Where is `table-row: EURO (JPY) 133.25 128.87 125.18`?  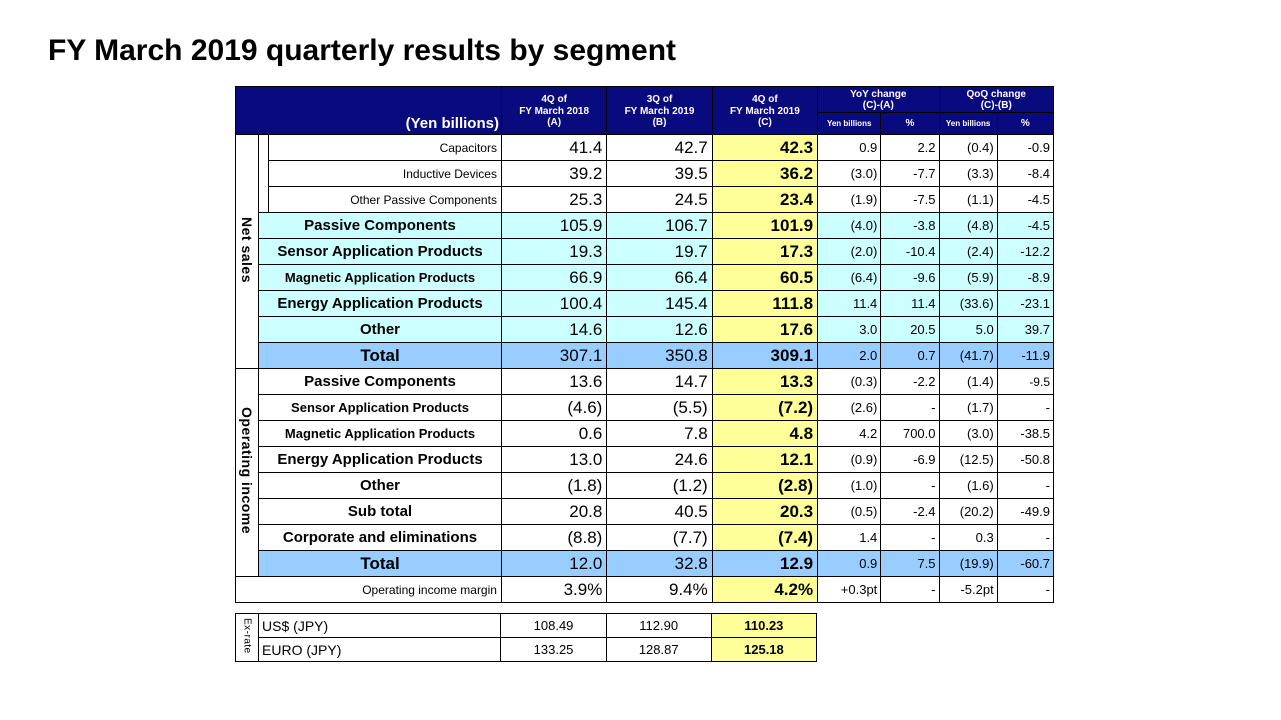 table-row: EURO (JPY) 133.25 128.87 125.18 is located at coordinates (527, 649).